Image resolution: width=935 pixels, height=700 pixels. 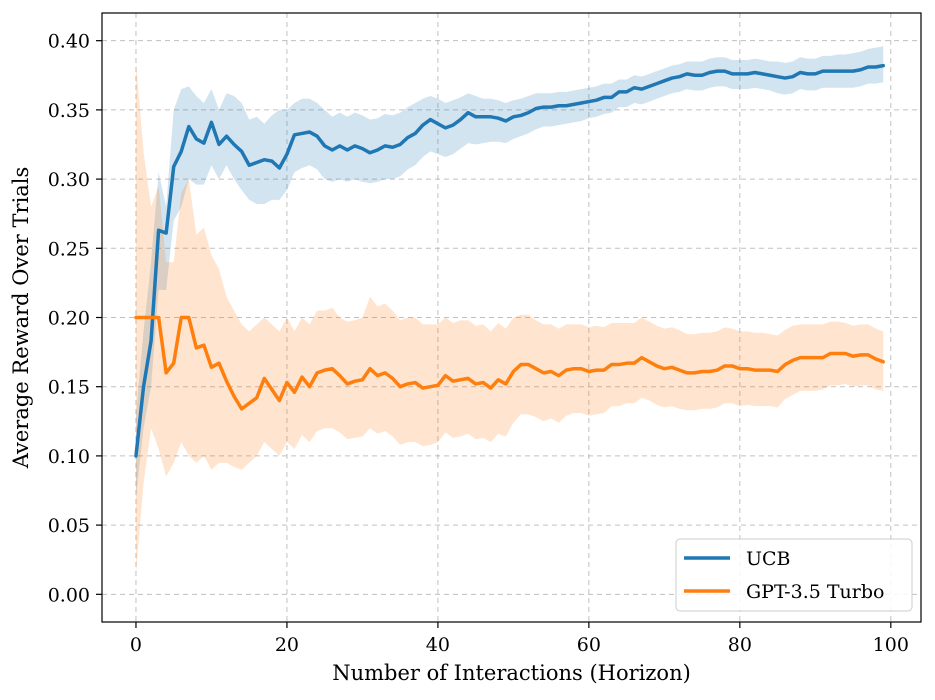 I want to click on x-axis-label: Number of Interactions (Horizon), so click(x=511, y=673).